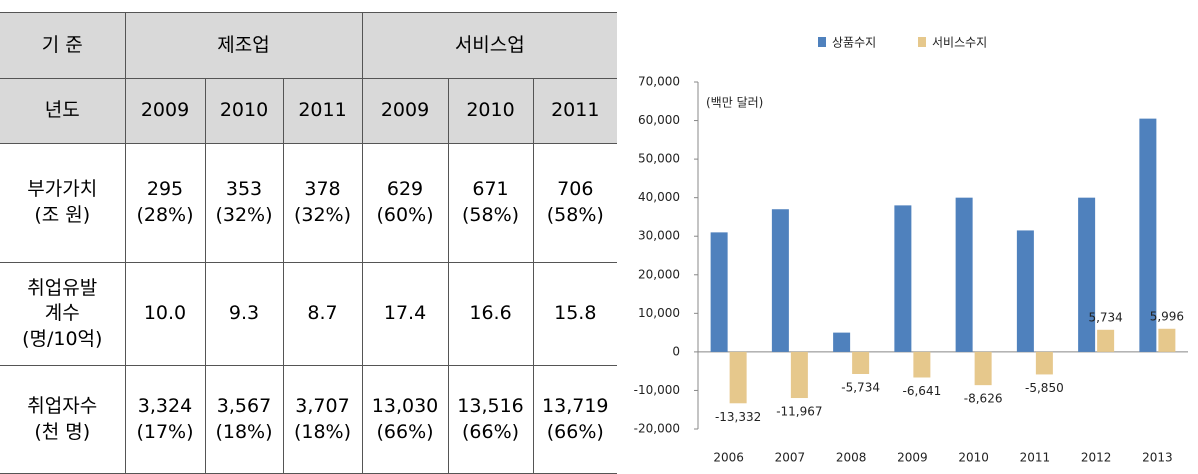  I want to click on table-cell: 13,030 (66%), so click(405, 419).